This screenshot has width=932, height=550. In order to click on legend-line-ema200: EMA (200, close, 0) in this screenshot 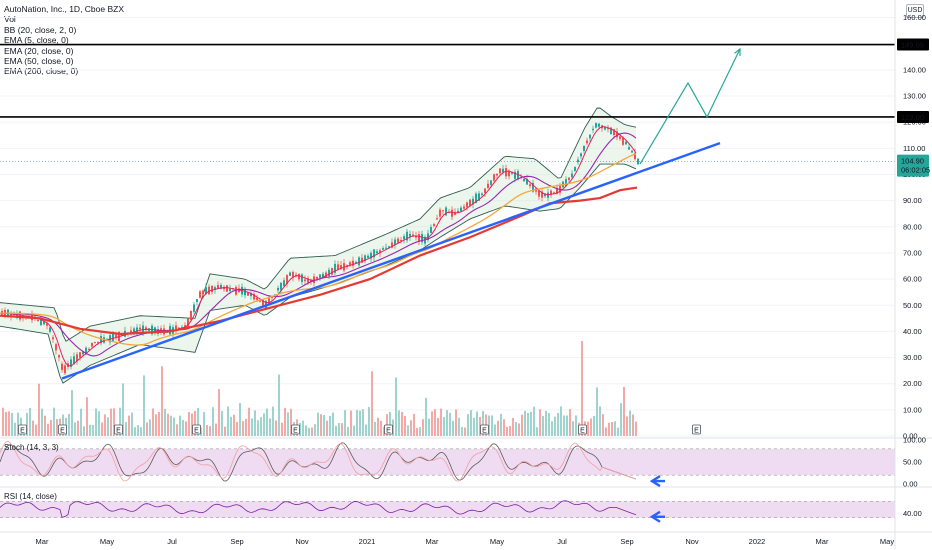, I will do `click(41, 71)`.